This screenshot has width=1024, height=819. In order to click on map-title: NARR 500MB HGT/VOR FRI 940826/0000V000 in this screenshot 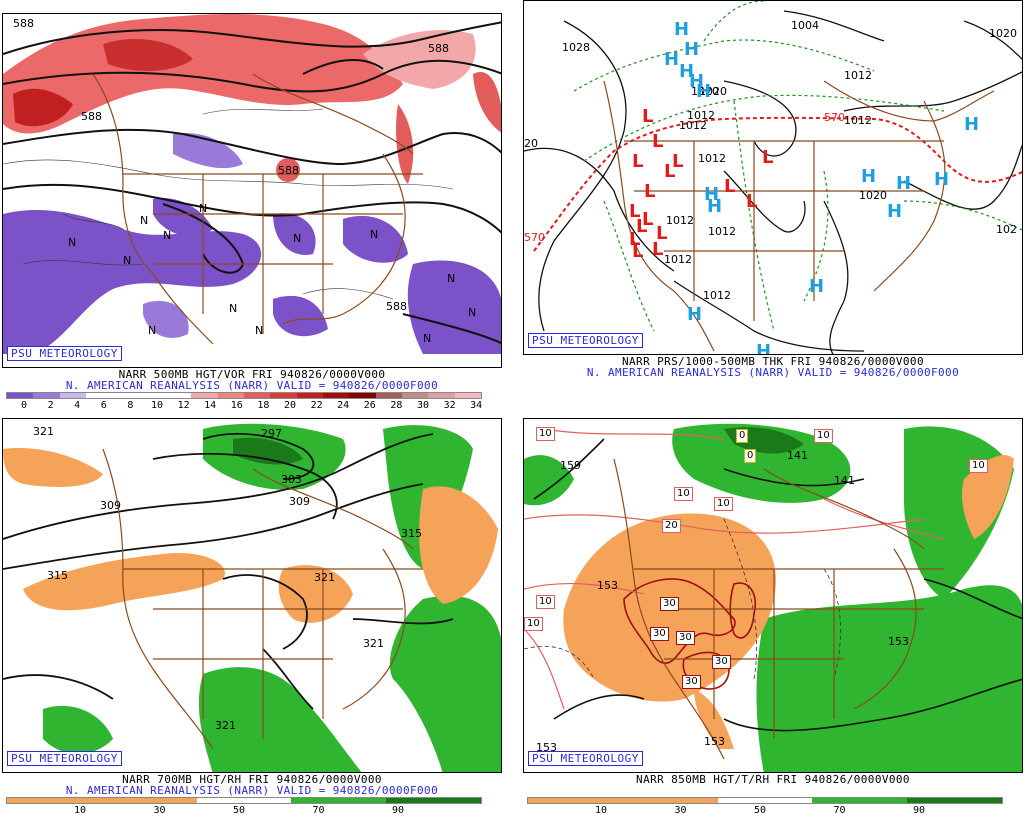, I will do `click(252, 374)`.